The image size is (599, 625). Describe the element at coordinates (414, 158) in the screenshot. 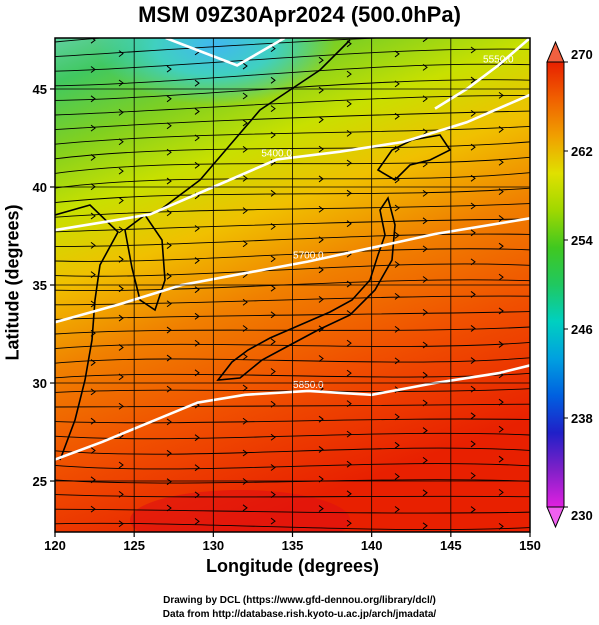

I see `japan-hokkaido-coast` at that location.